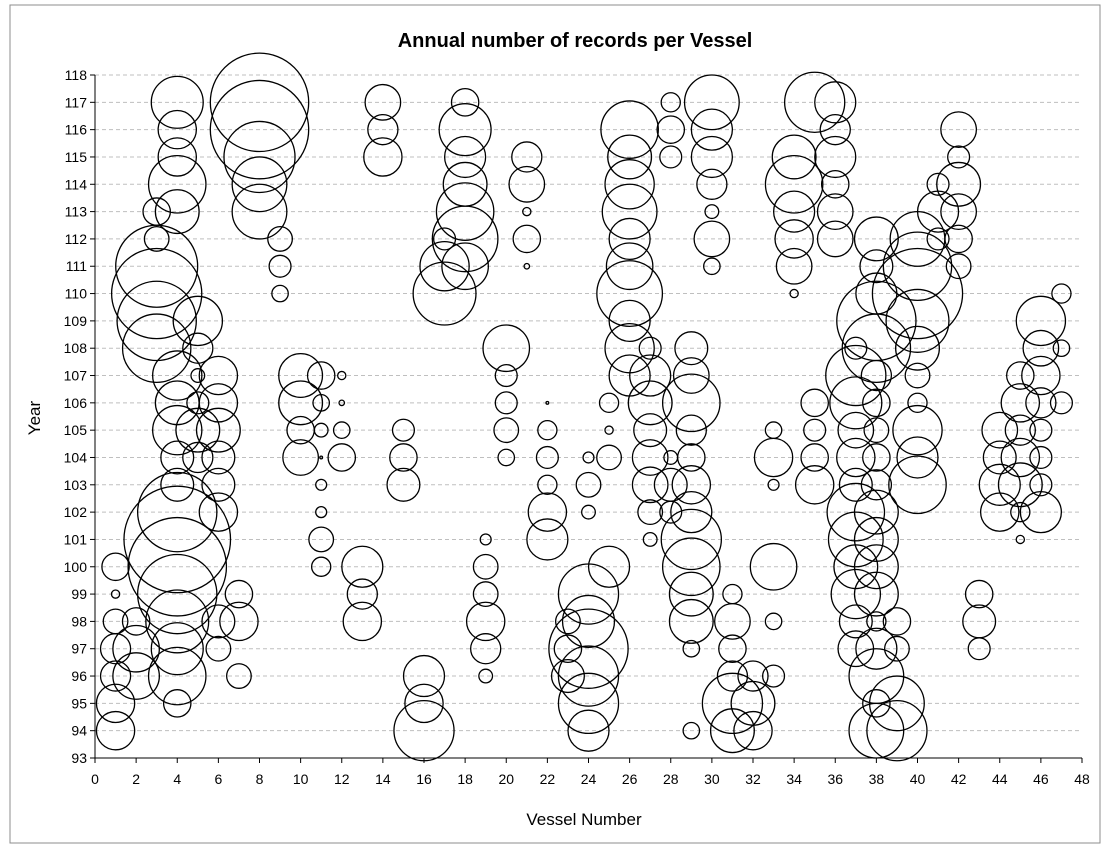 This screenshot has width=1106, height=846. What do you see at coordinates (76, 512) in the screenshot?
I see `y-tick-label: 102` at bounding box center [76, 512].